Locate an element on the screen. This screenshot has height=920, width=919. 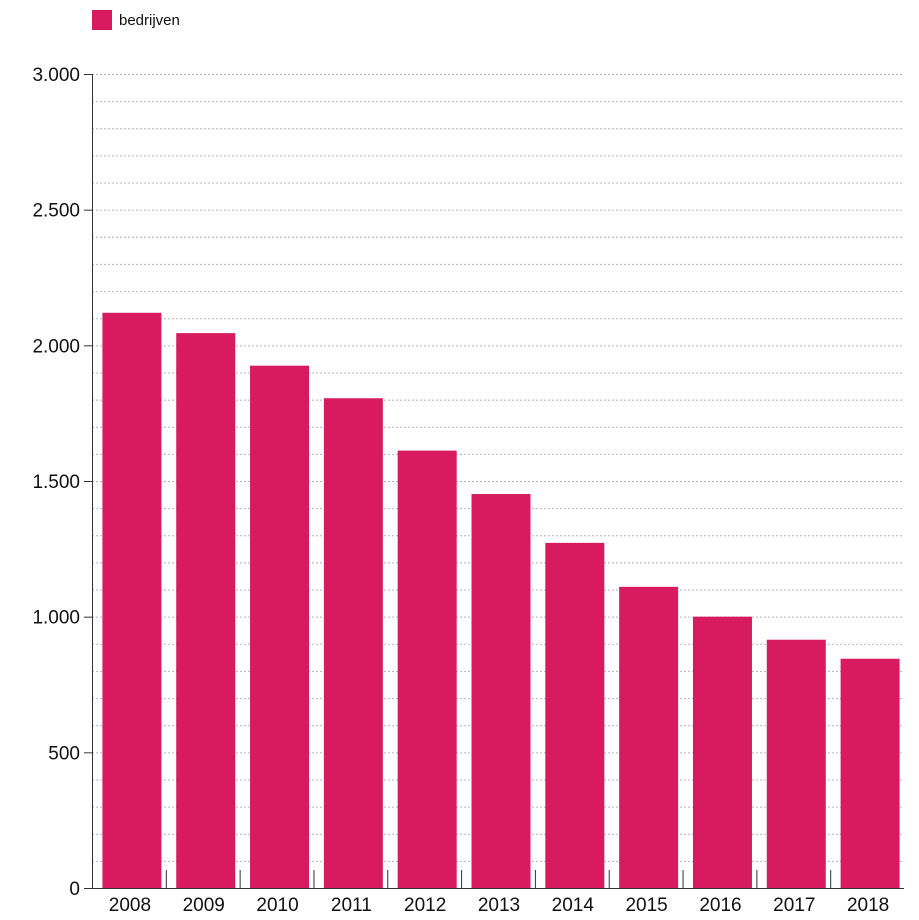
bar-2008 is located at coordinates (132, 600).